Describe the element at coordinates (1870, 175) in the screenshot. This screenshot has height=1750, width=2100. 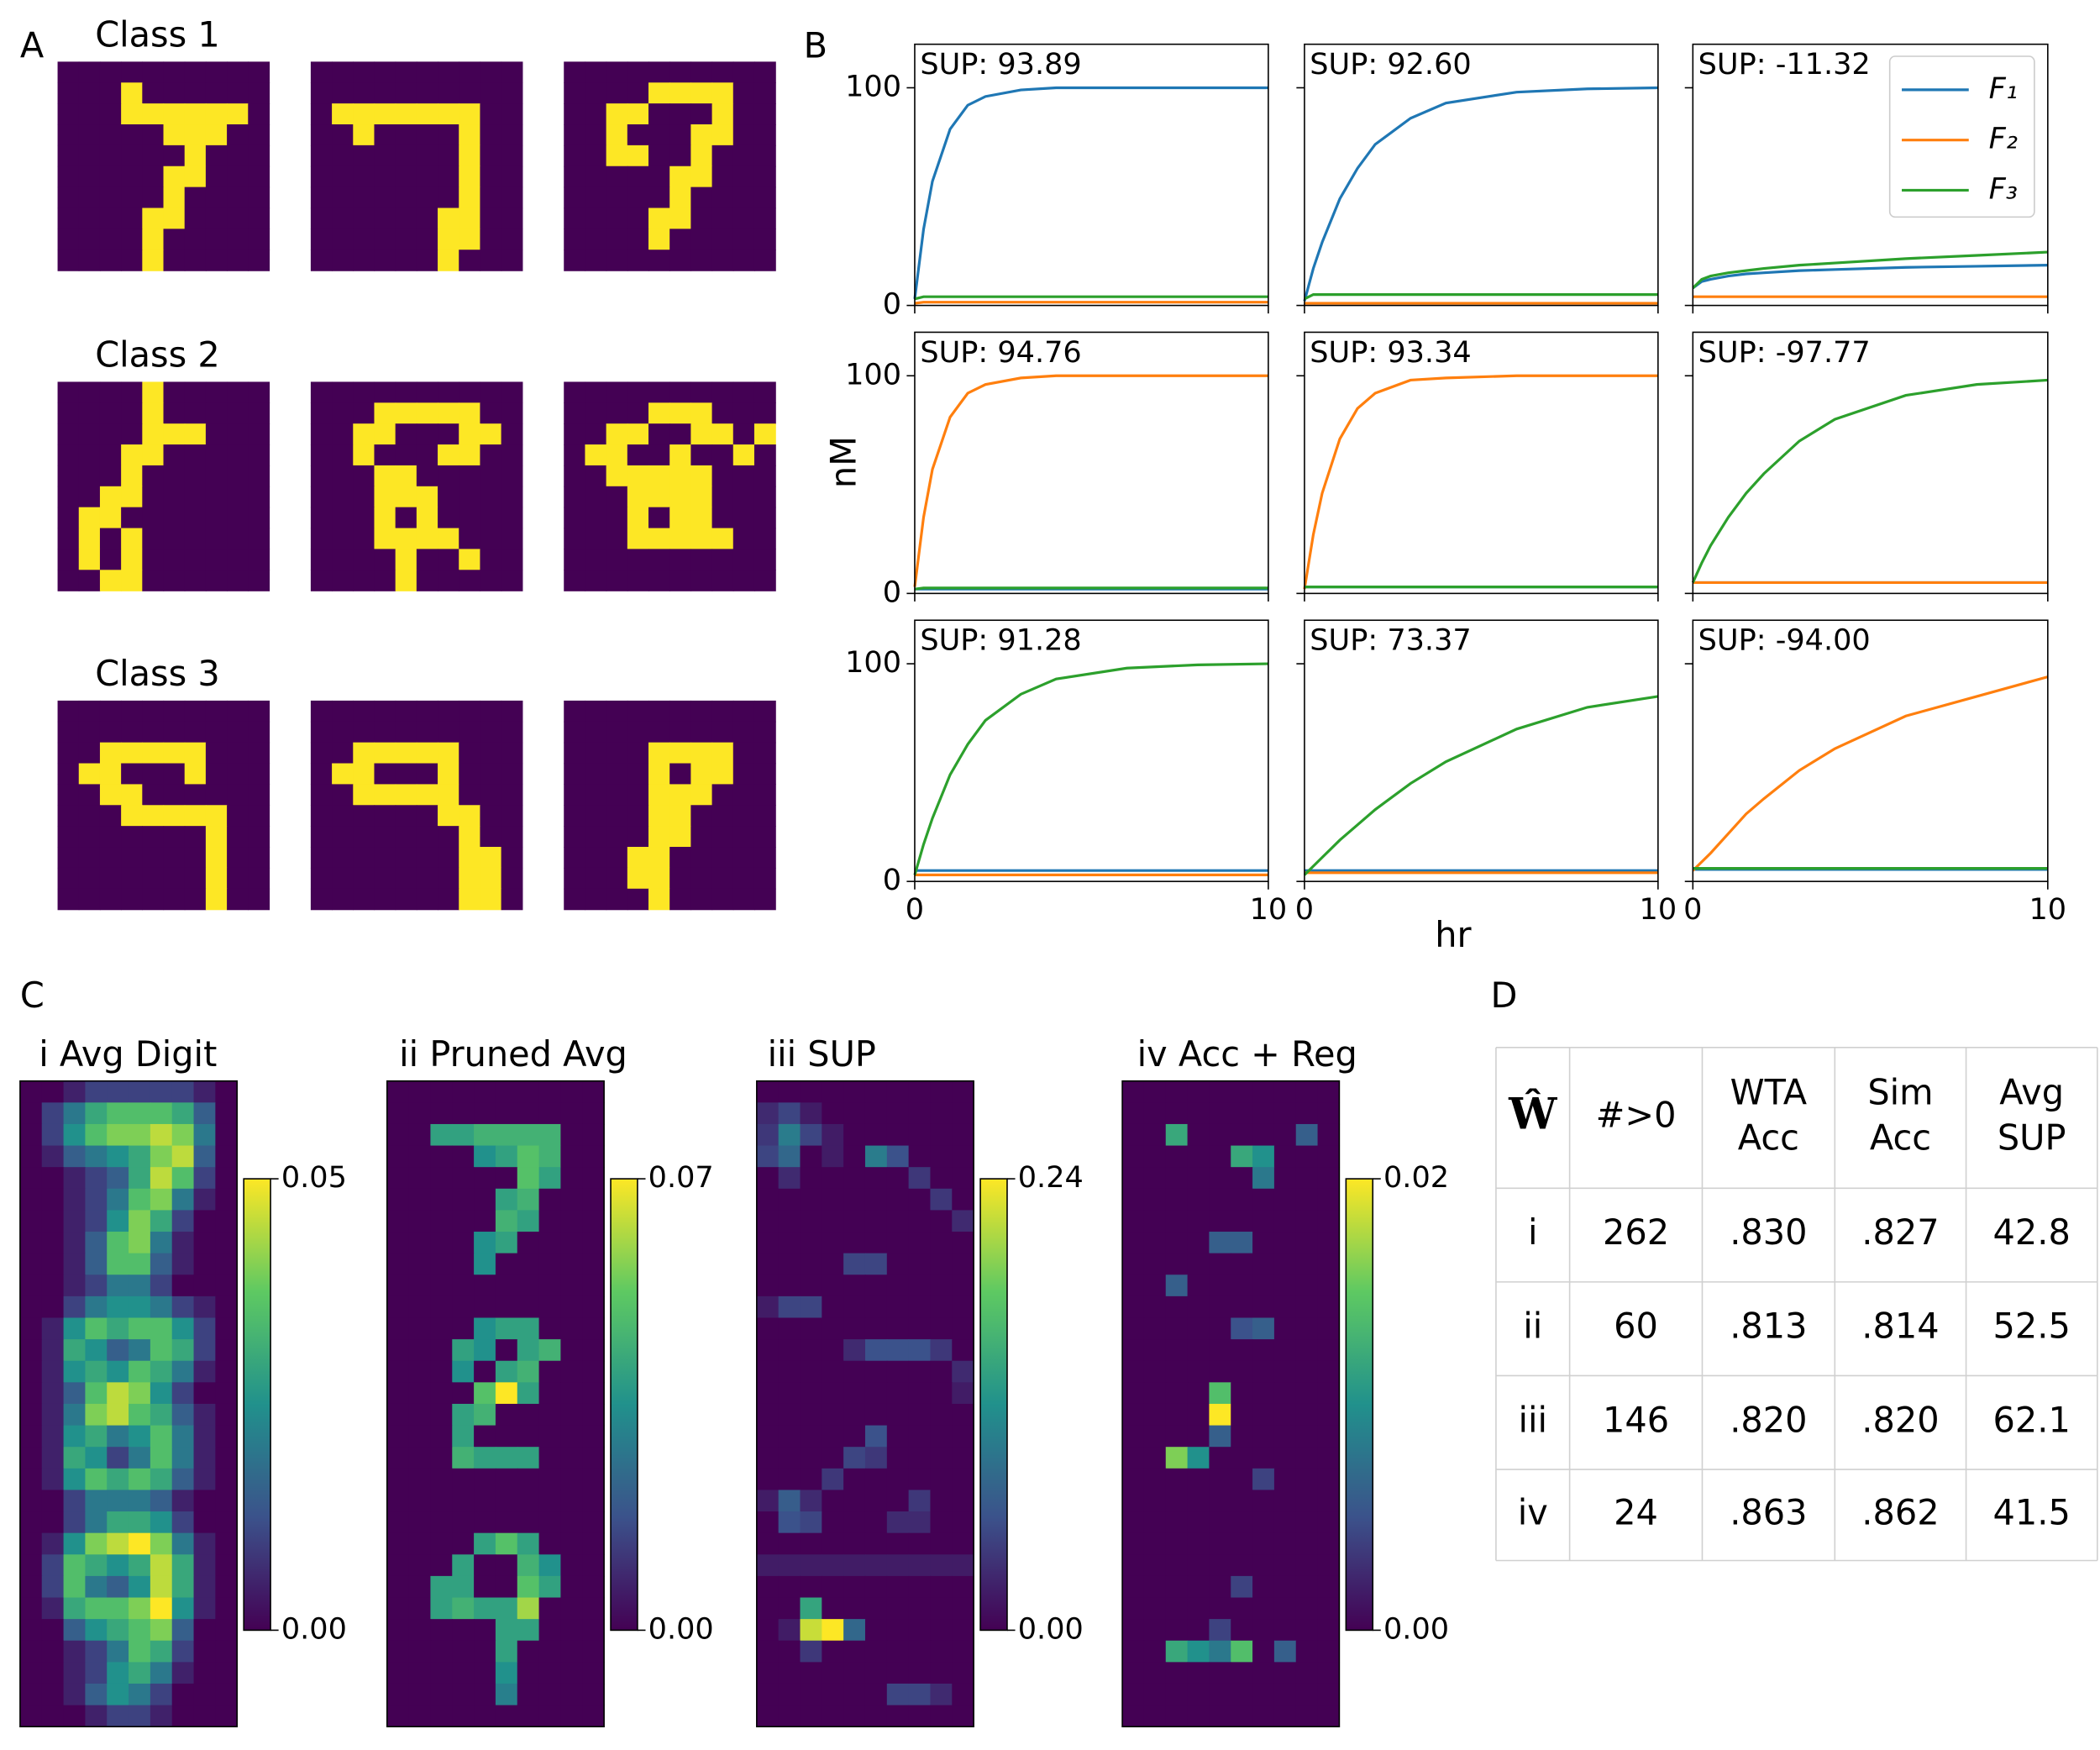
I see `plot-frame` at that location.